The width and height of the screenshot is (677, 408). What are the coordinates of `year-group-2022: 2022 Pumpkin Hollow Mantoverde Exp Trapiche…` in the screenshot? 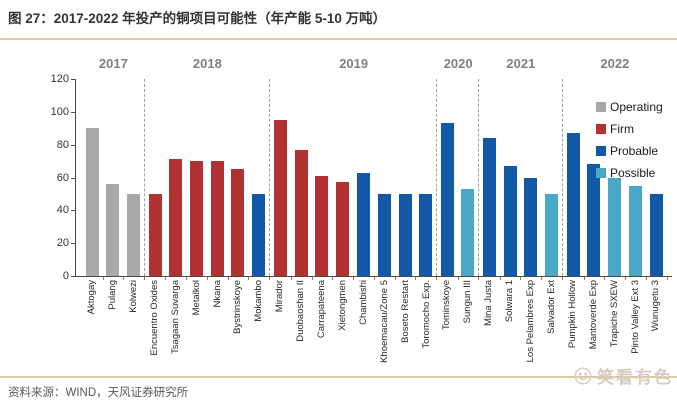 It's located at (615, 214).